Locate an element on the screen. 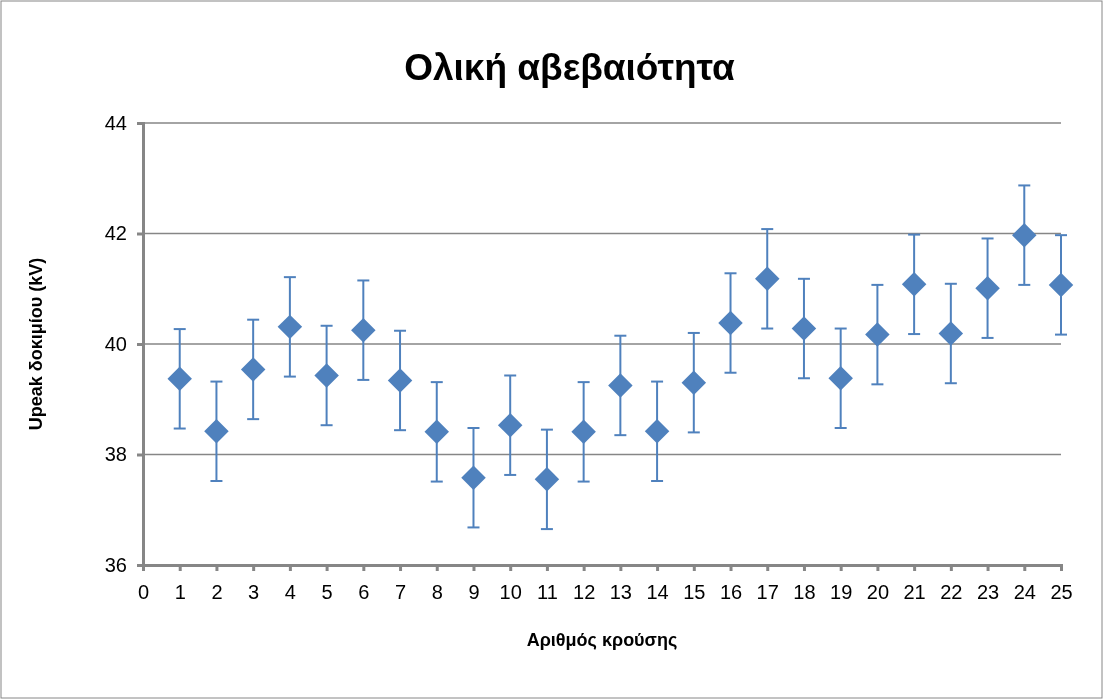 The height and width of the screenshot is (699, 1103). y-tick-label: 40 is located at coordinates (115, 343).